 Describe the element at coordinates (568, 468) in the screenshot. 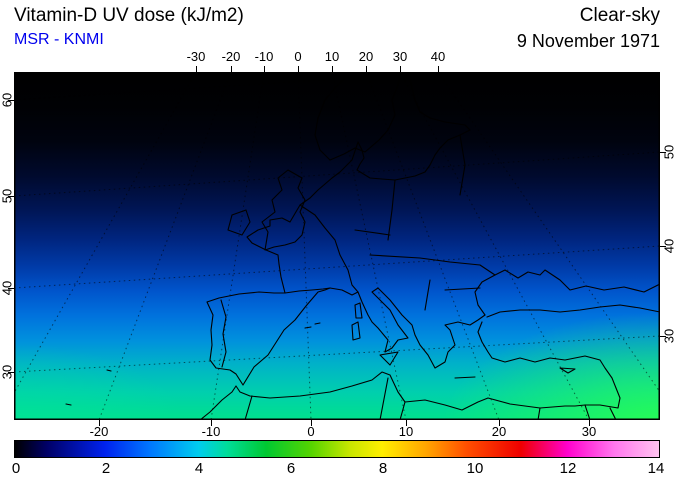

I see `colorbar-label: 12` at that location.